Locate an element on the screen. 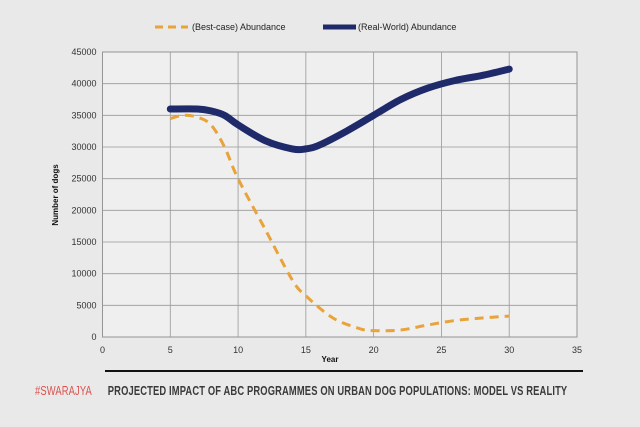 The image size is (640, 427). y-tick-label: 20000 is located at coordinates (83, 210).